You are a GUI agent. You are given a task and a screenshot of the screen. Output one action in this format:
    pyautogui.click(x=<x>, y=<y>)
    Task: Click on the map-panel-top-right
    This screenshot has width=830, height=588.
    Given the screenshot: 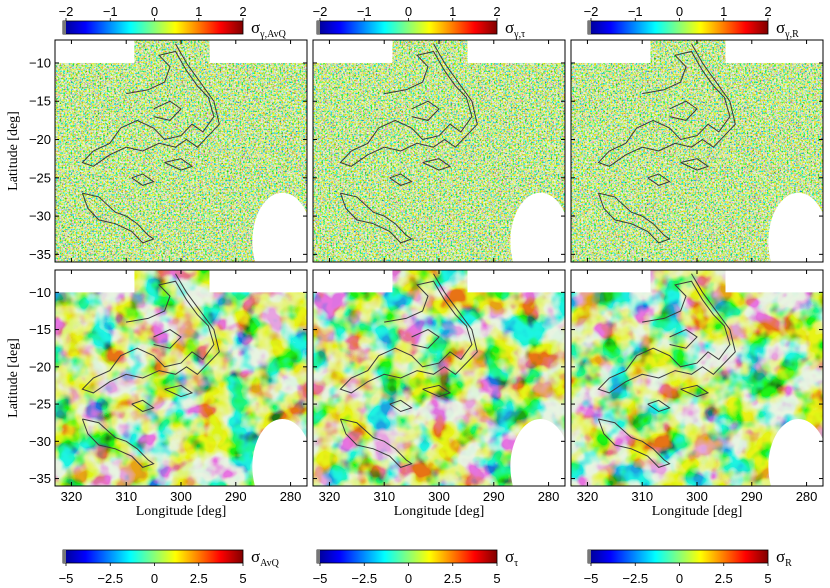 What is the action you would take?
    pyautogui.click(x=697, y=151)
    